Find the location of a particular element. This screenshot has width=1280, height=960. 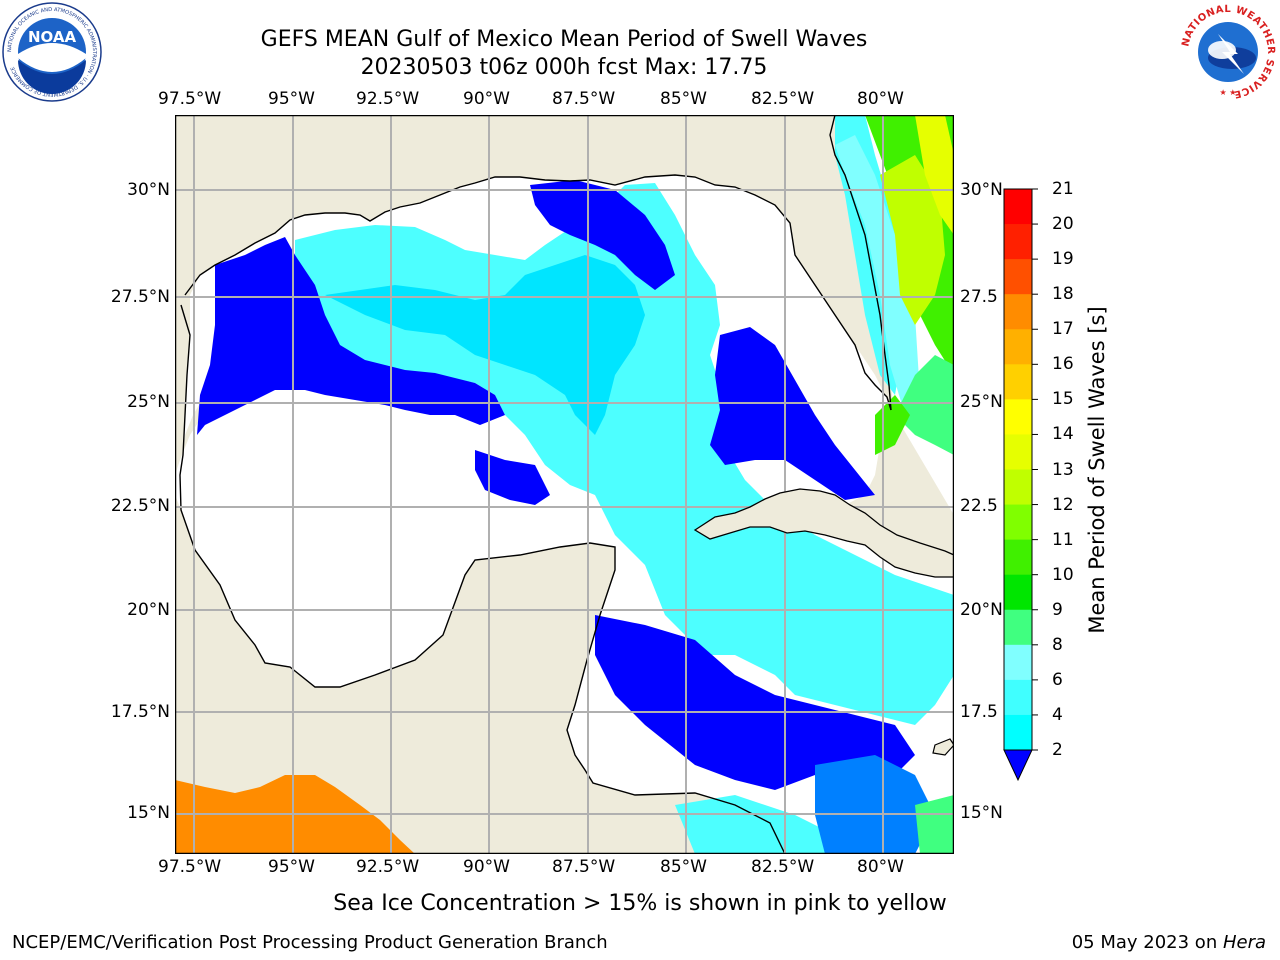

colorbar-extend-triangle is located at coordinates (1018, 765).